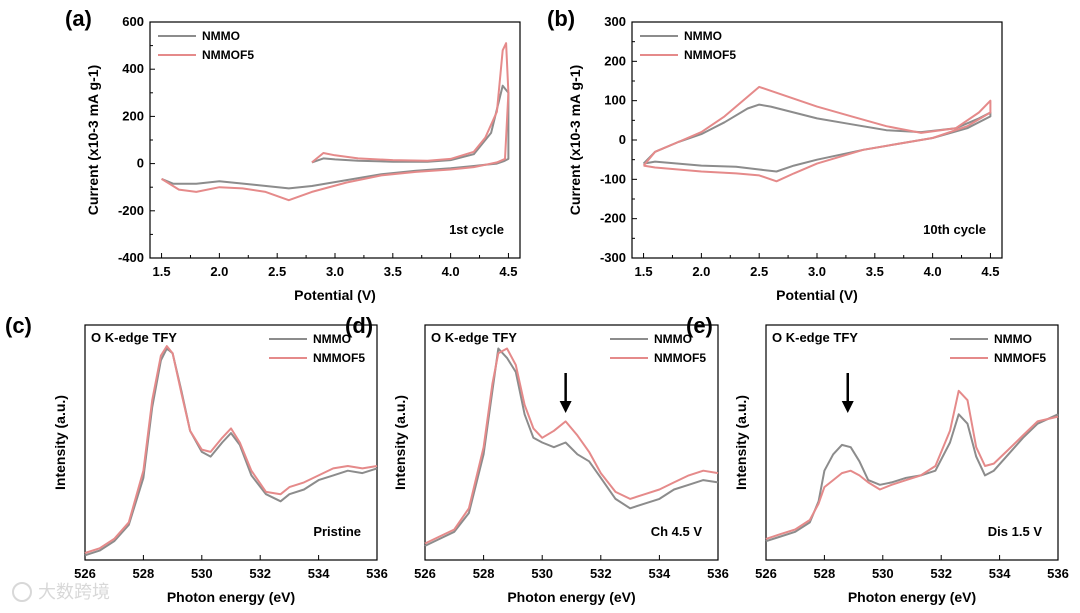 Image resolution: width=1080 pixels, height=613 pixels. I want to click on watermark-logo-icon, so click(22, 592).